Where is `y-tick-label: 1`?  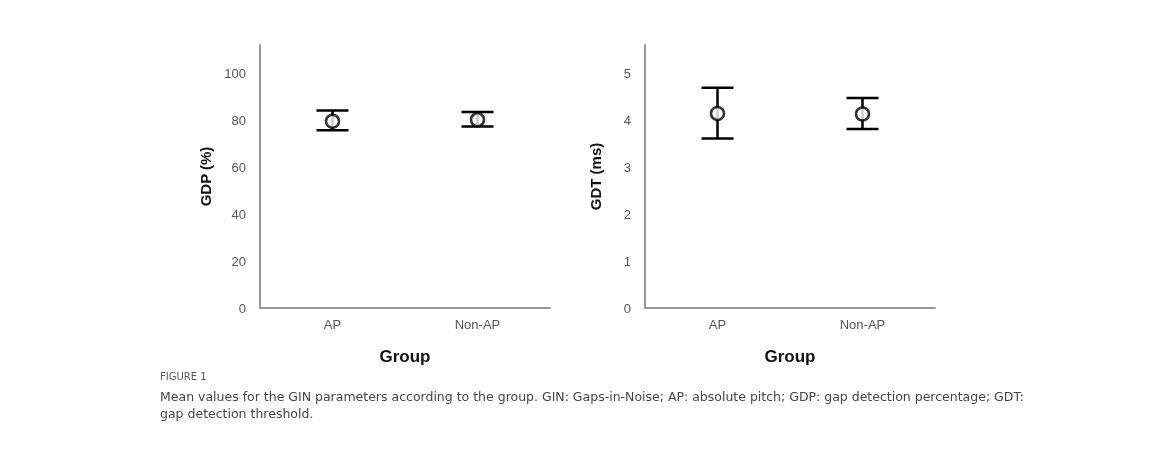
y-tick-label: 1 is located at coordinates (627, 261).